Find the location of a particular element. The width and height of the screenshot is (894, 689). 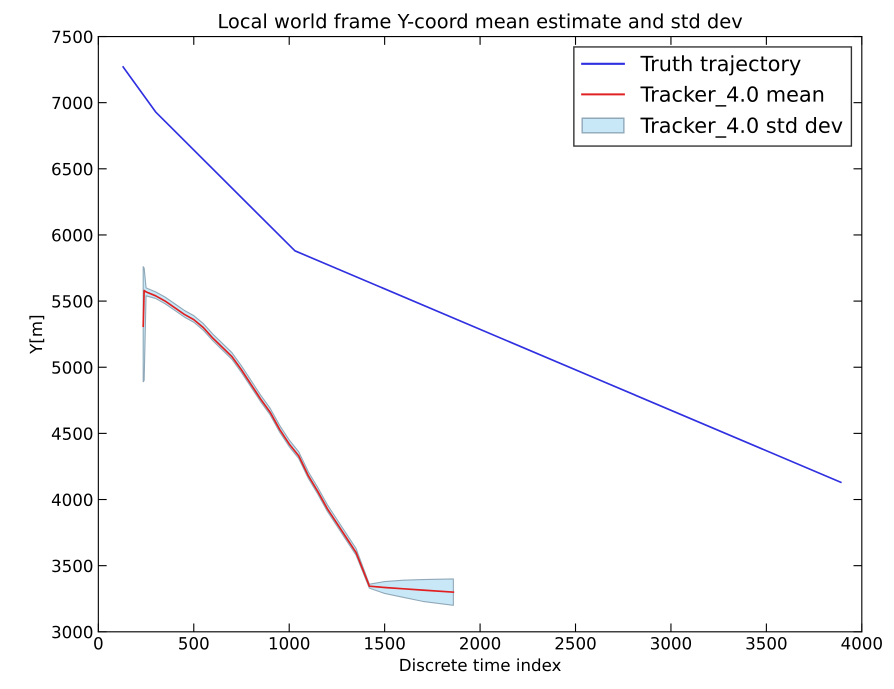

x-tick-label: 1500 is located at coordinates (385, 643).